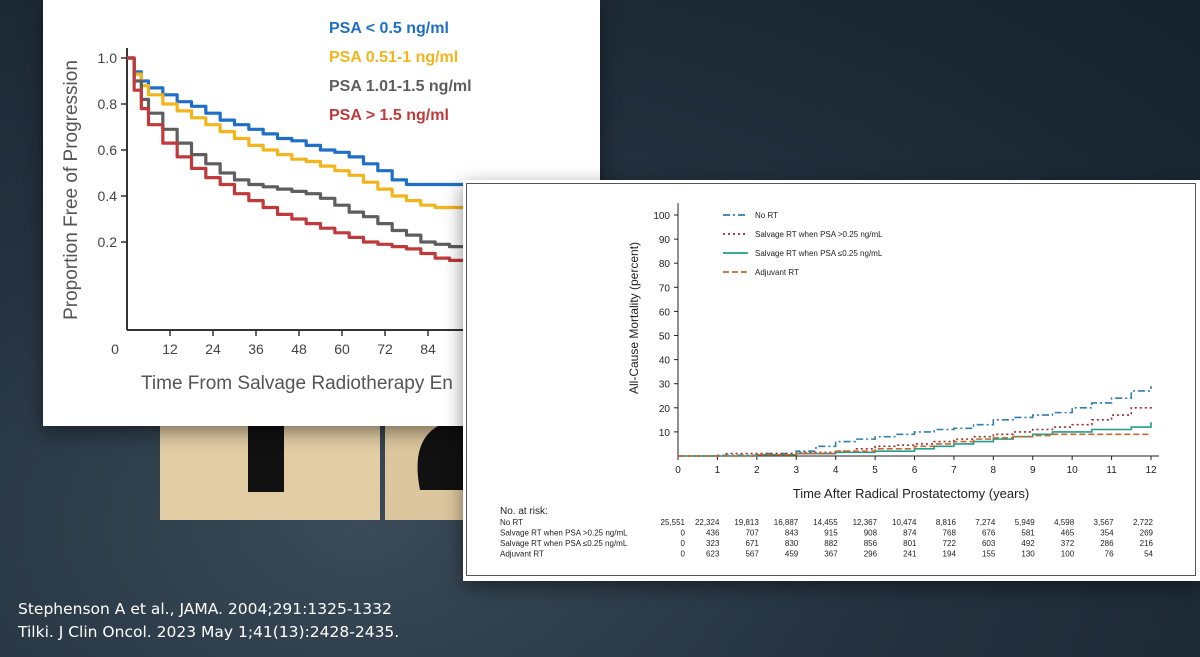 Image resolution: width=1200 pixels, height=657 pixels. Describe the element at coordinates (266, 456) in the screenshot. I see `block-letter-shape` at that location.